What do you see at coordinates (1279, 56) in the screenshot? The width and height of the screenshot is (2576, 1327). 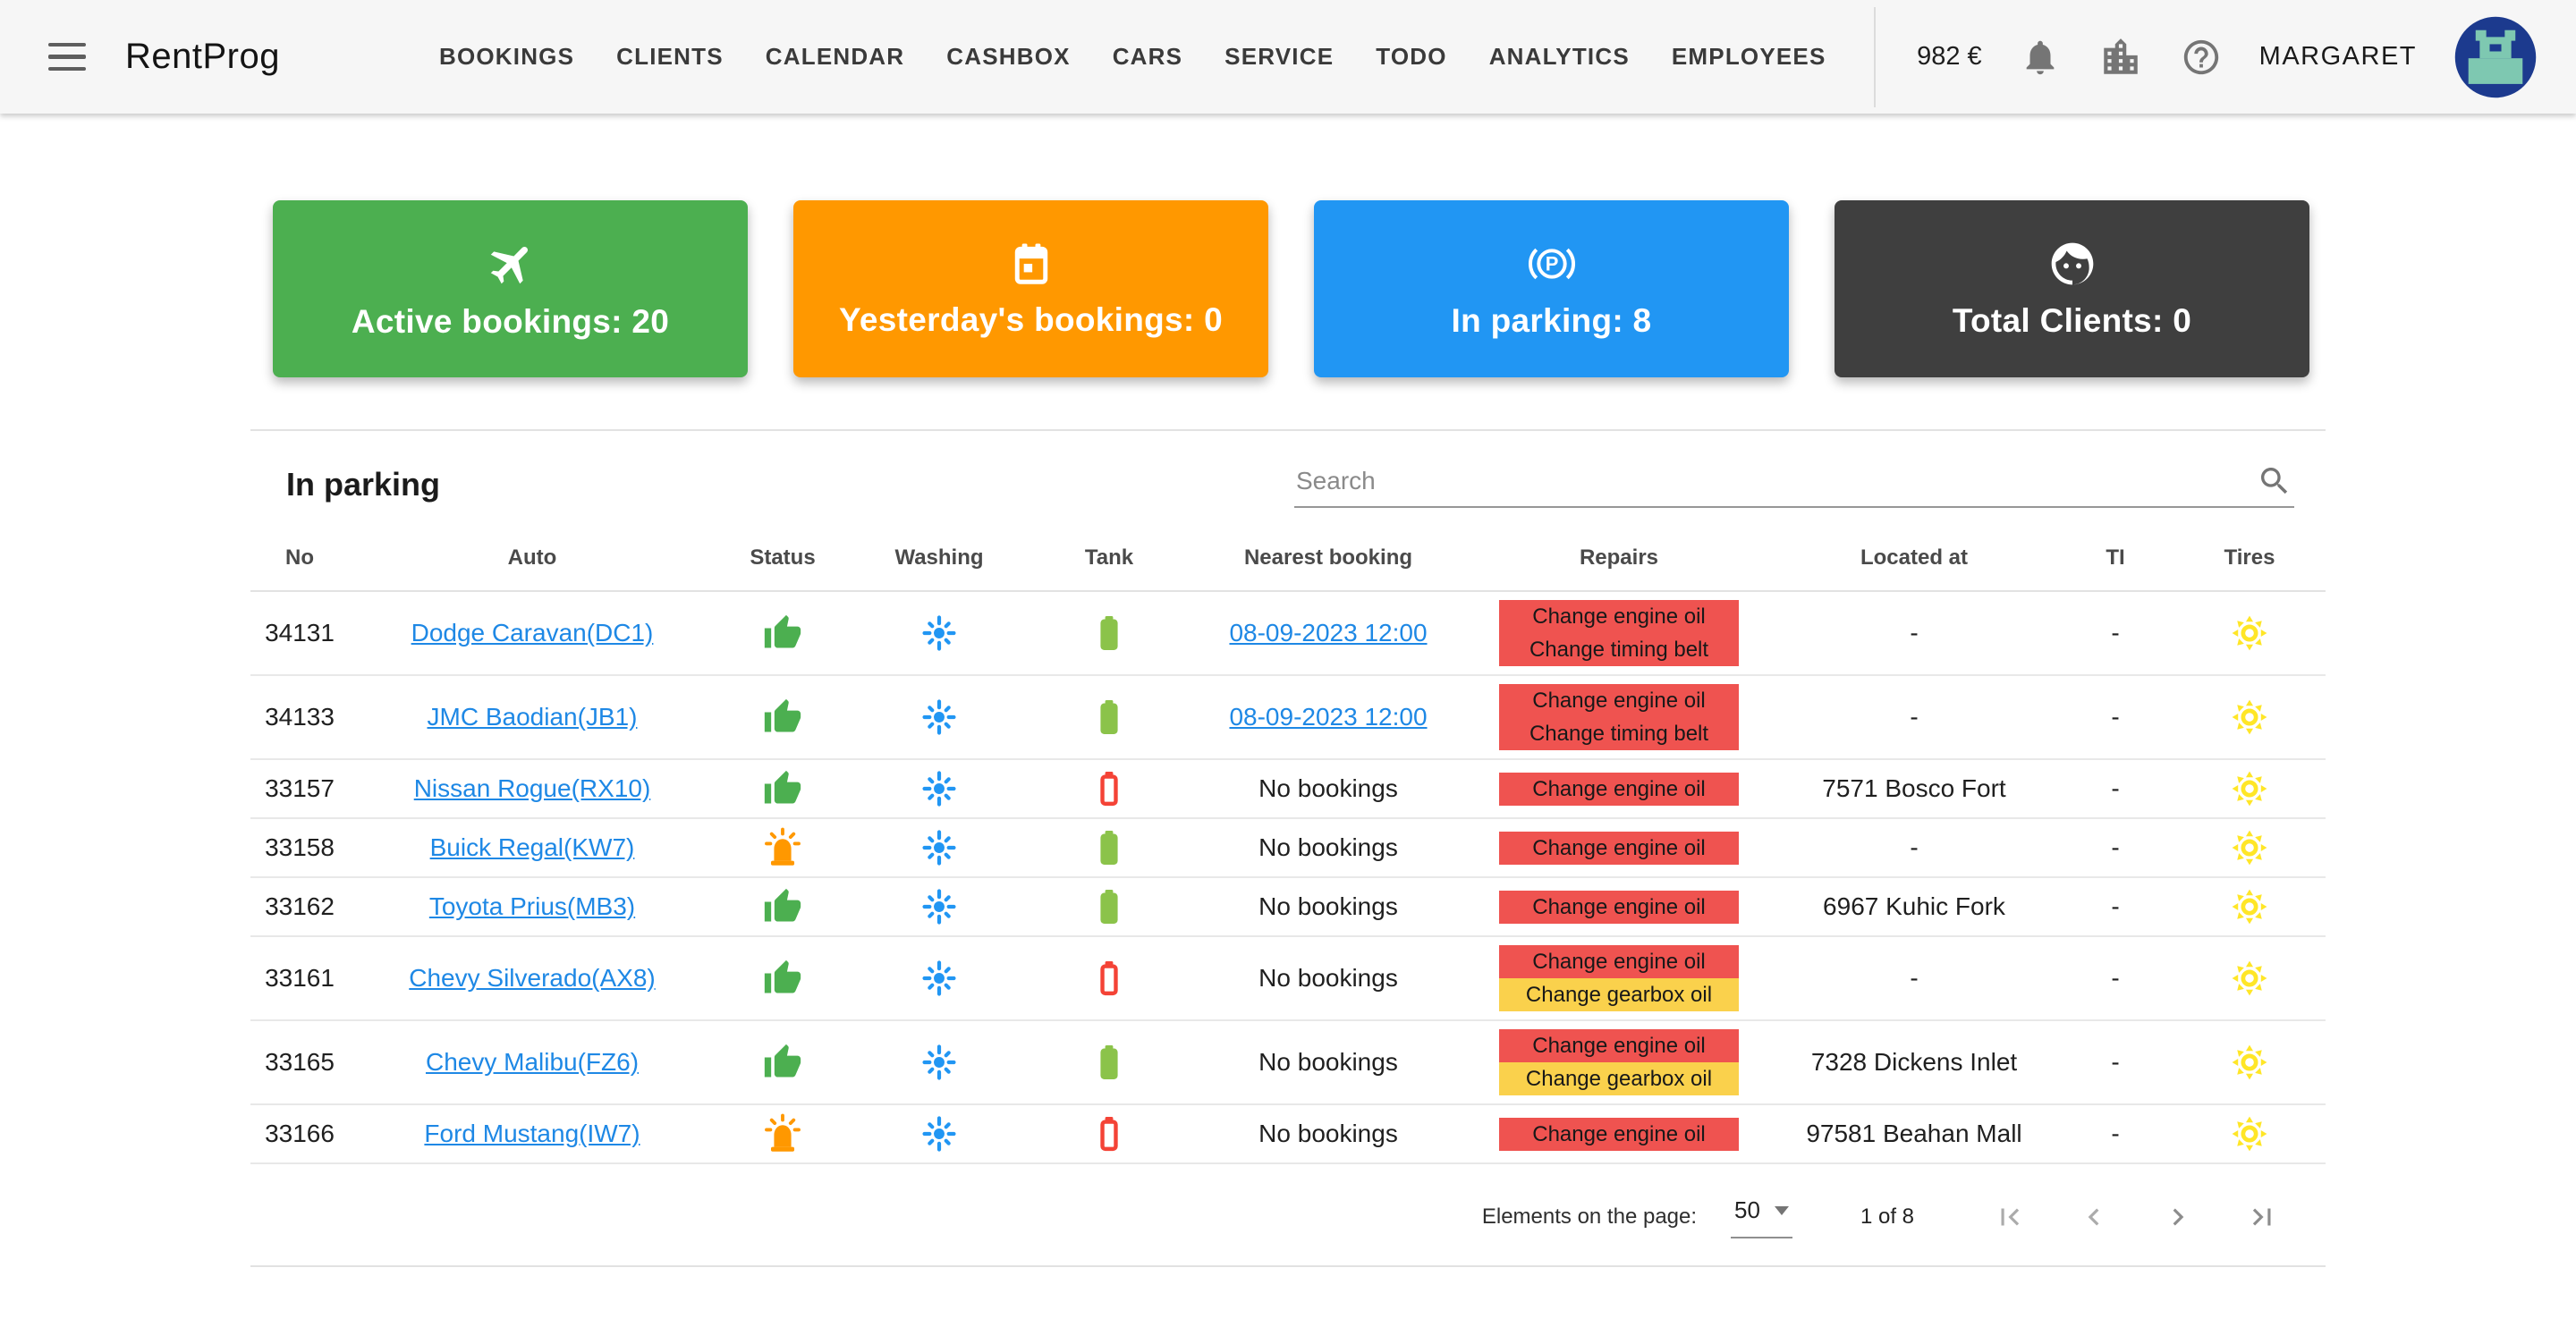 I see `nav-item-service: SERVICE` at bounding box center [1279, 56].